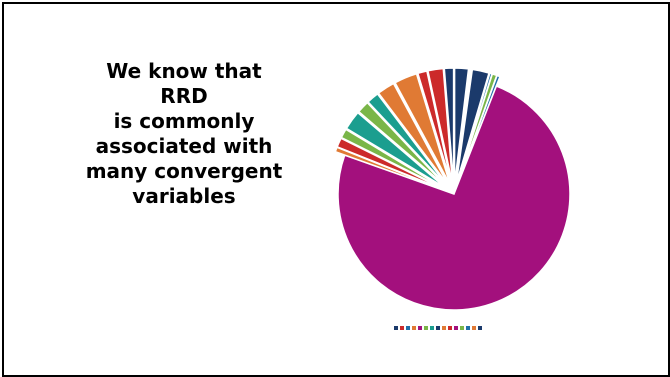  Describe the element at coordinates (184, 171) in the screenshot. I see `headline-line: many convergent` at that location.